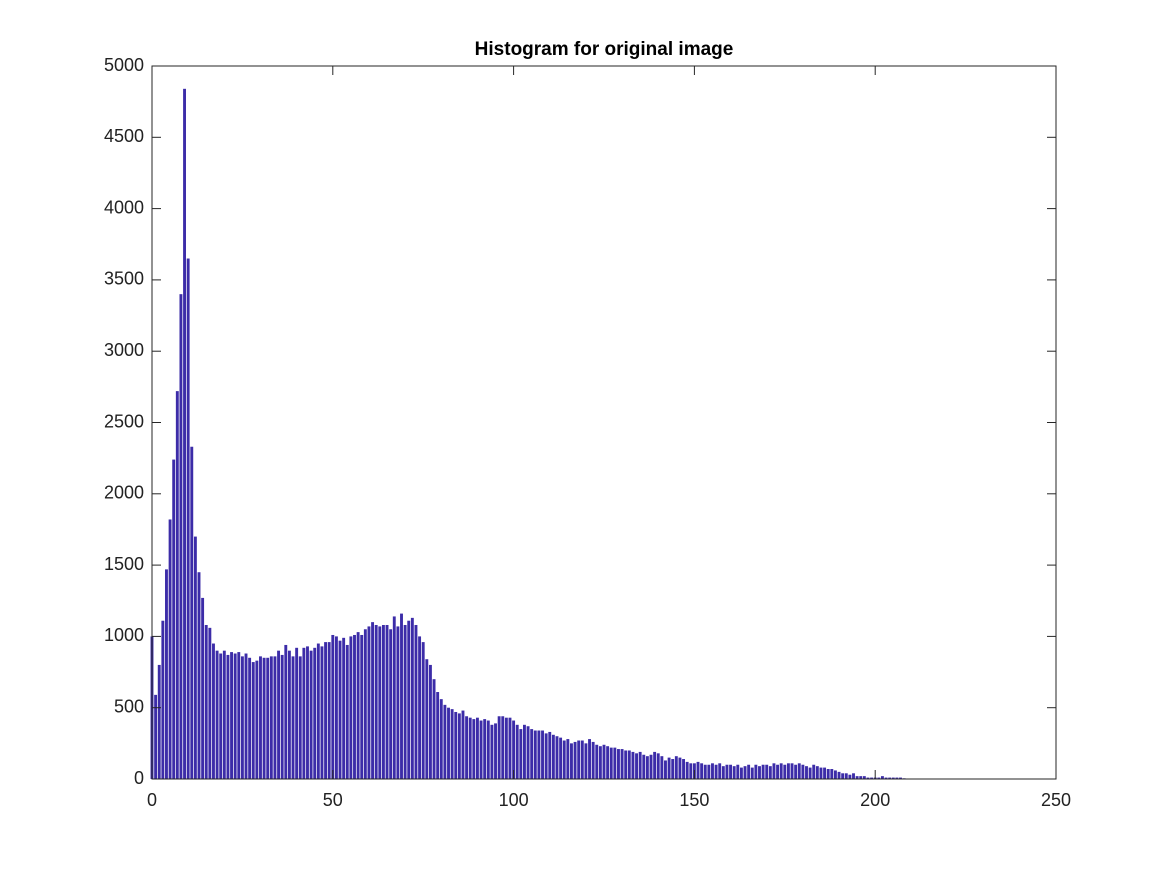  I want to click on y-tick-label: 4500, so click(124, 136).